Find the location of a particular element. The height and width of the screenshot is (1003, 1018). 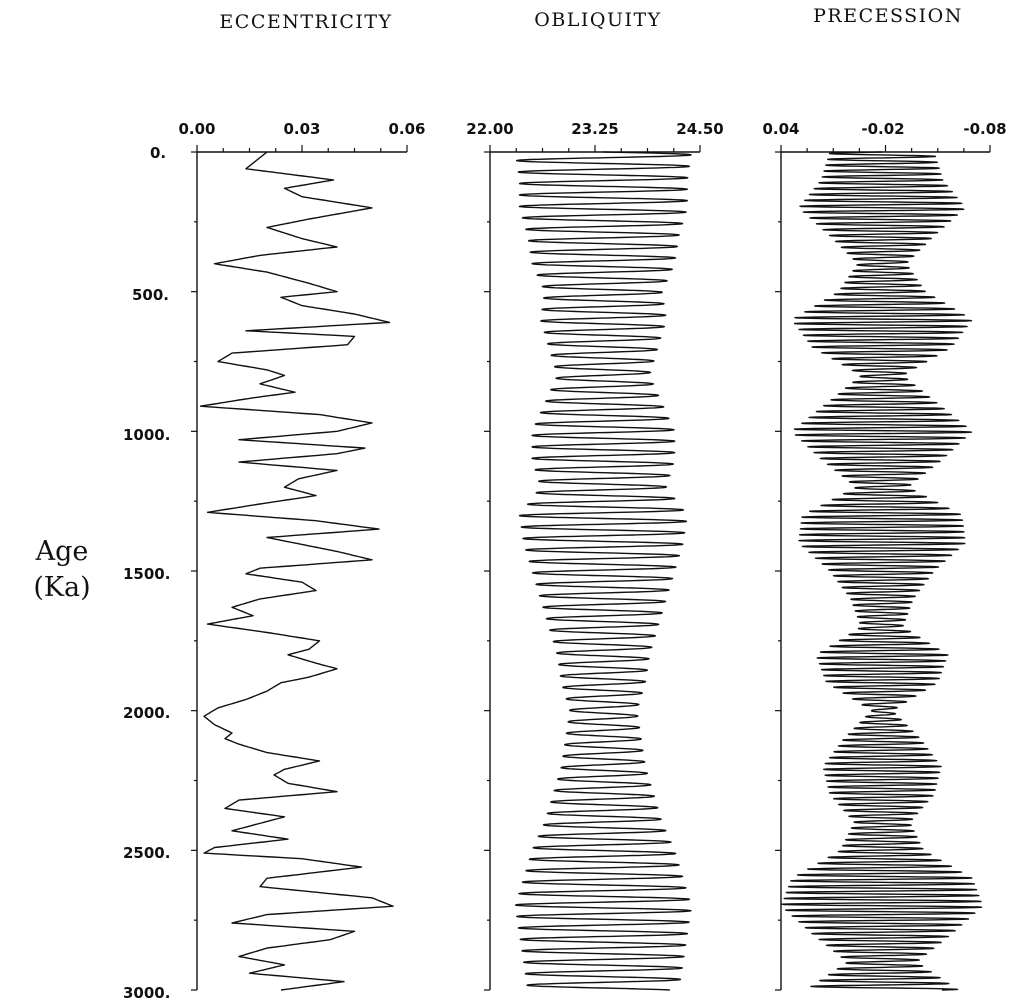

age-tick-label: 2500. is located at coordinates (146, 853).